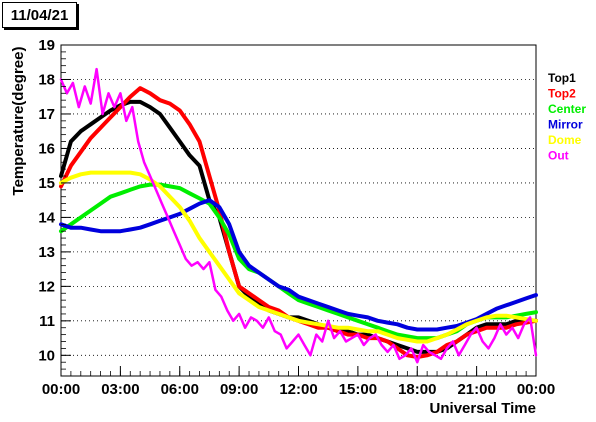 The height and width of the screenshot is (422, 596). What do you see at coordinates (61, 389) in the screenshot?
I see `x-tick-label-0: 00:00` at bounding box center [61, 389].